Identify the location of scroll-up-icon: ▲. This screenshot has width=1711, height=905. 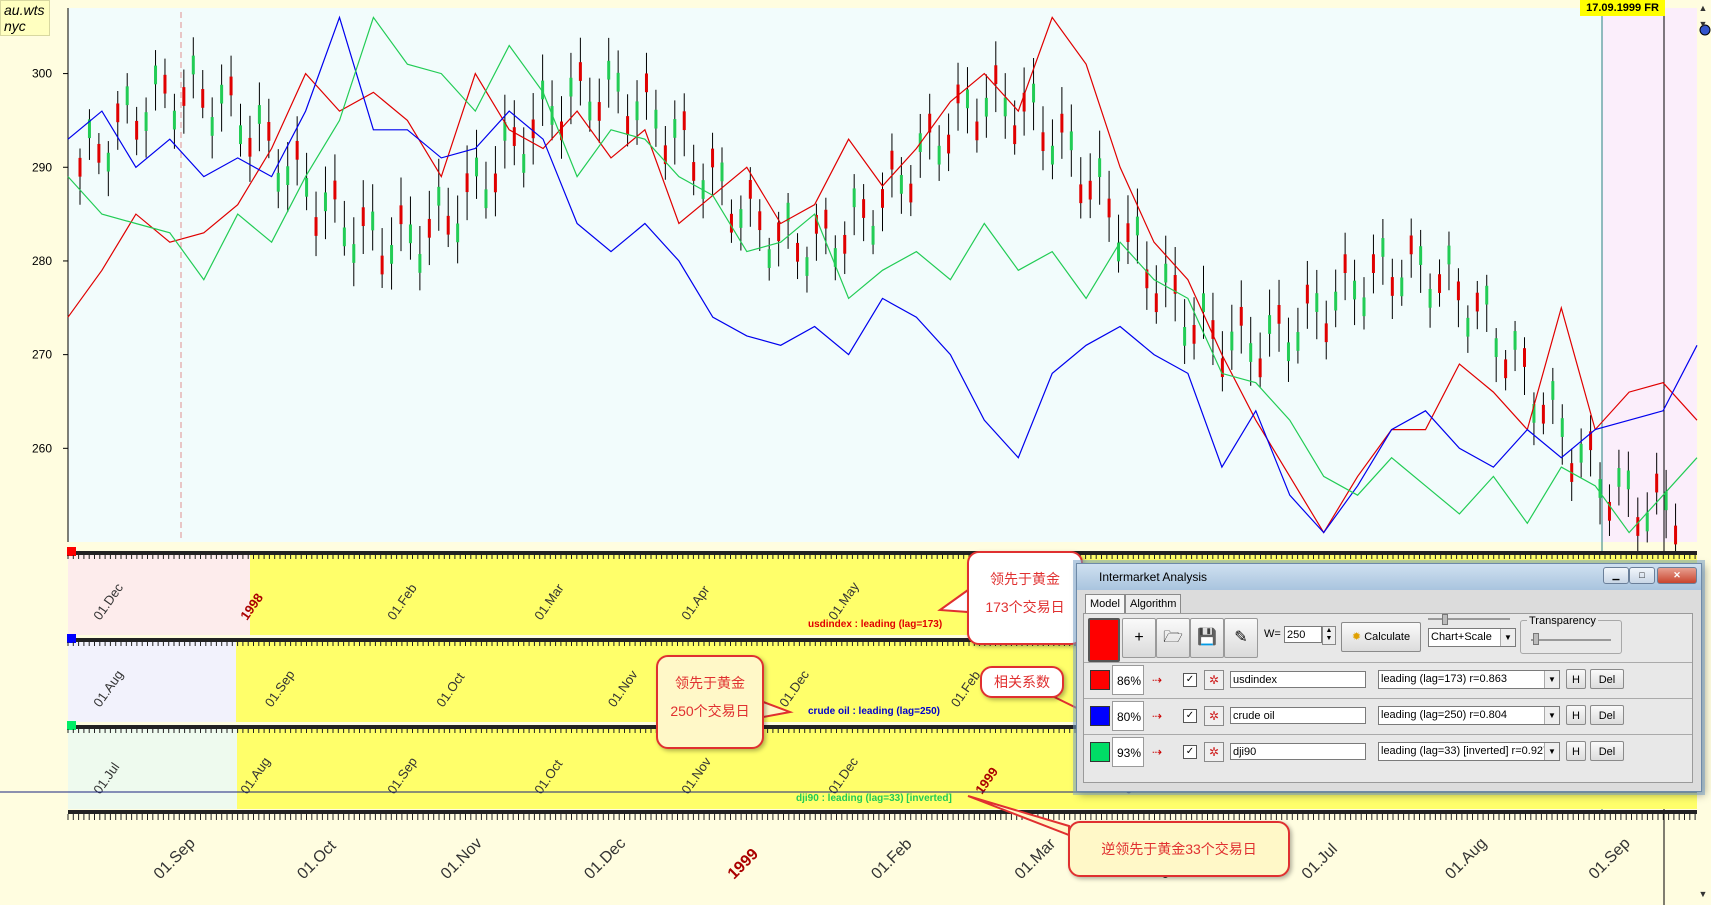
(1703, 8).